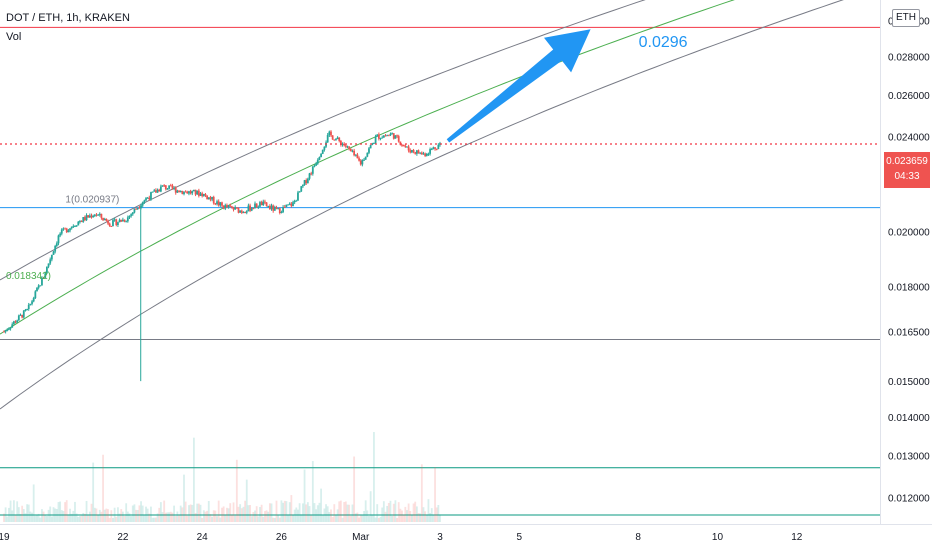 The width and height of the screenshot is (932, 550). I want to click on x-tick-label: Mar, so click(361, 537).